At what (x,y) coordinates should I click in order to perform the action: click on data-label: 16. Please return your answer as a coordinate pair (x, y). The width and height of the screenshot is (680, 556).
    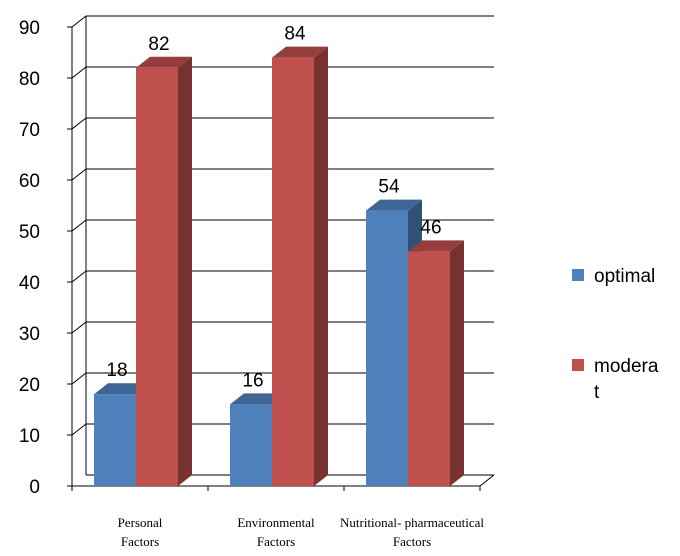
    Looking at the image, I should click on (252, 380).